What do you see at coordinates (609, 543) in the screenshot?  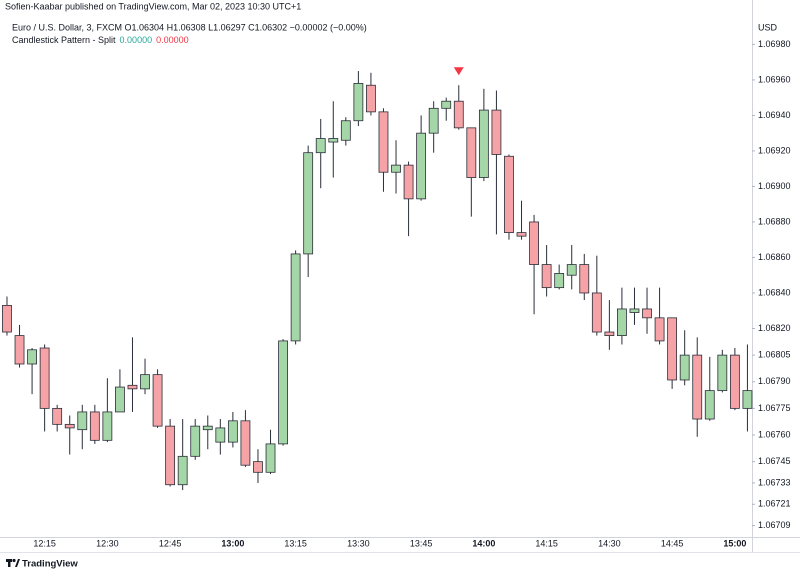 I see `x-tick-label: 14:30` at bounding box center [609, 543].